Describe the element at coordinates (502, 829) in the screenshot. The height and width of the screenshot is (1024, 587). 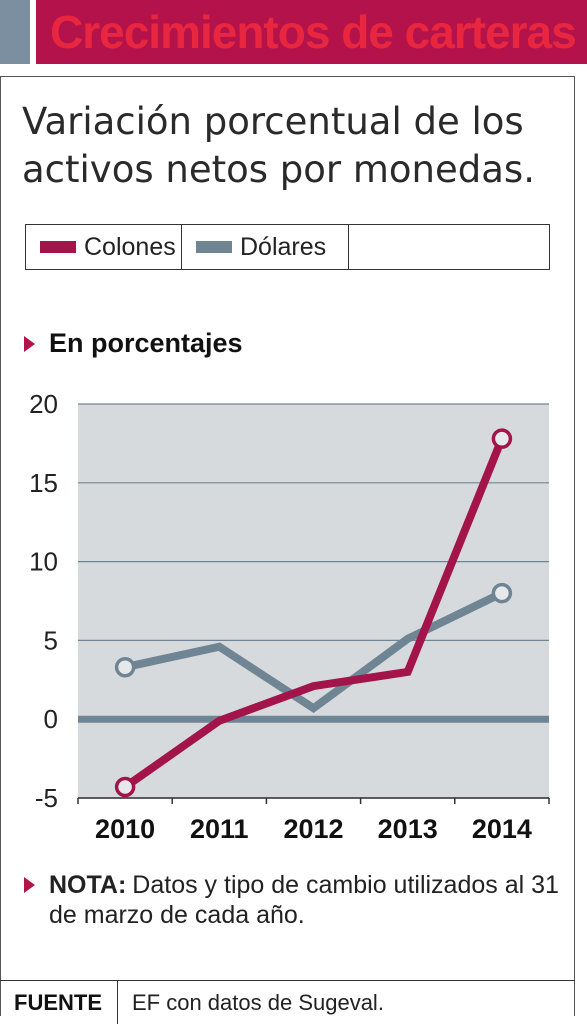
I see `x-tick-label: 2014` at that location.